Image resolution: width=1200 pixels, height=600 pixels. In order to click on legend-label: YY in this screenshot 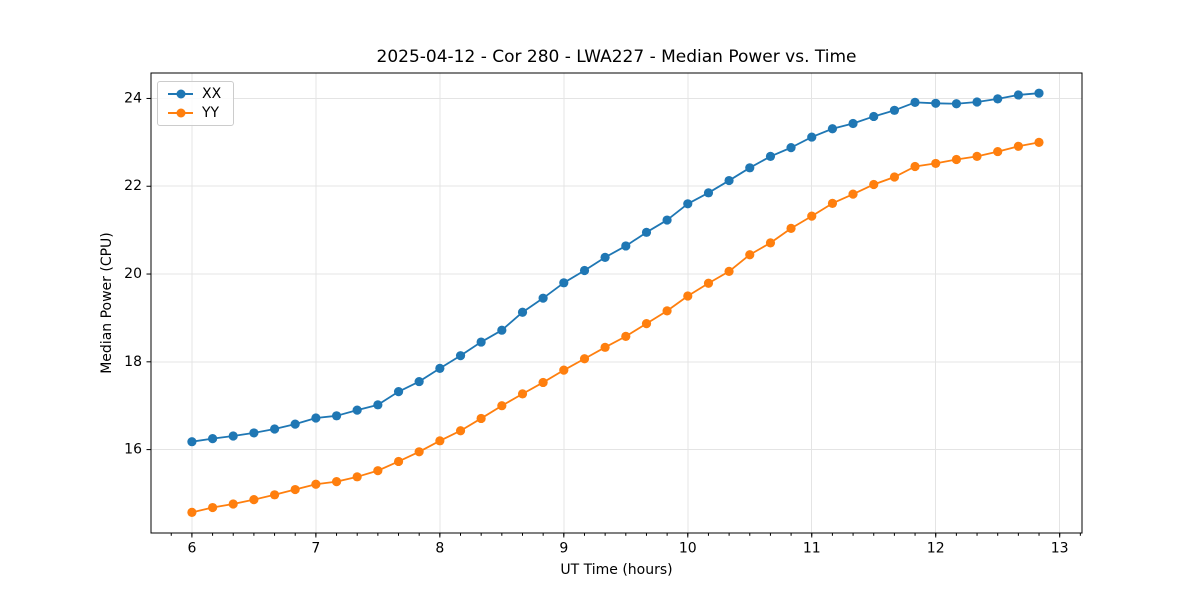, I will do `click(211, 113)`.